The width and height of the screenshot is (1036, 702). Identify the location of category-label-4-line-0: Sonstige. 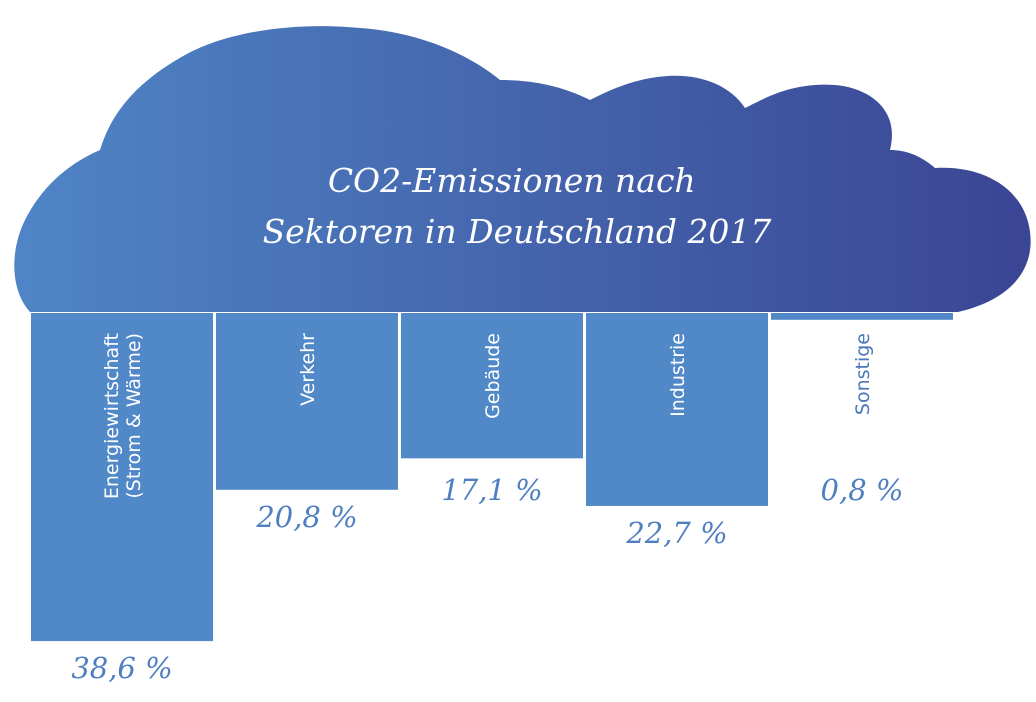
(863, 374).